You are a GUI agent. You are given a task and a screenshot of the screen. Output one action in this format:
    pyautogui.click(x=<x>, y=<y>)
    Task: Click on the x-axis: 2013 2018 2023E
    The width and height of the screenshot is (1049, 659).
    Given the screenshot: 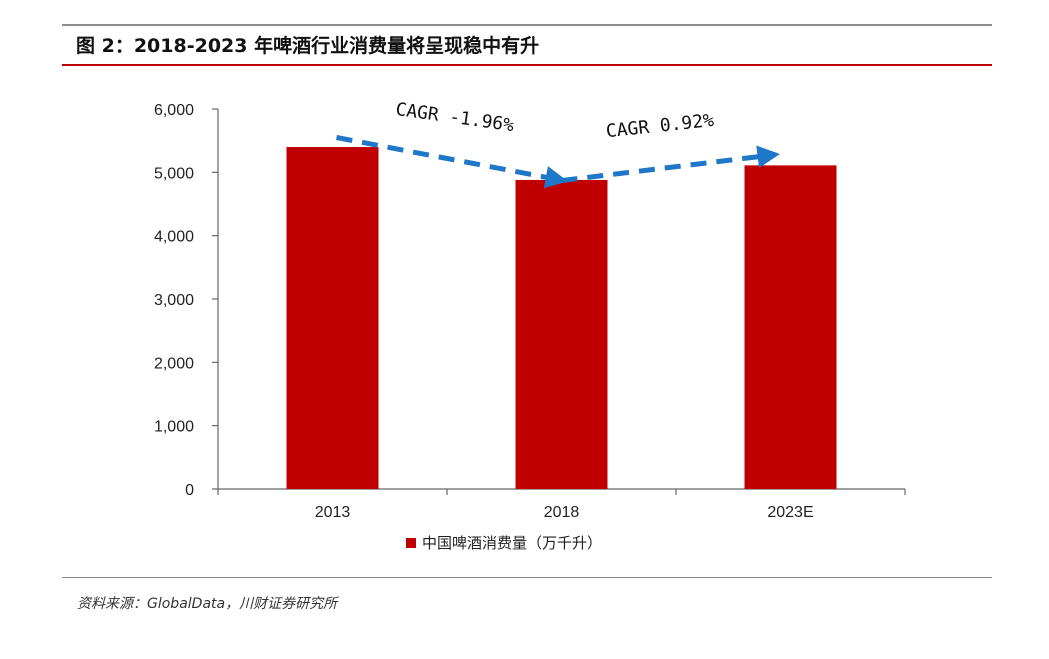 What is the action you would take?
    pyautogui.click(x=561, y=504)
    